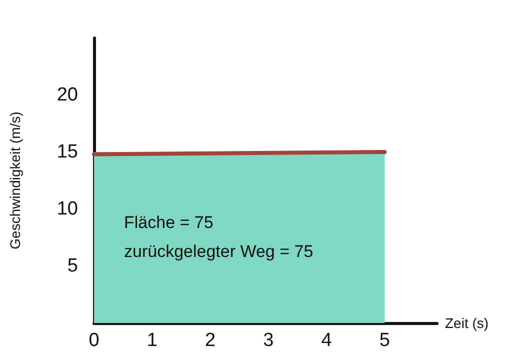 The width and height of the screenshot is (531, 356). I want to click on x-tick-label: 0, so click(94, 340).